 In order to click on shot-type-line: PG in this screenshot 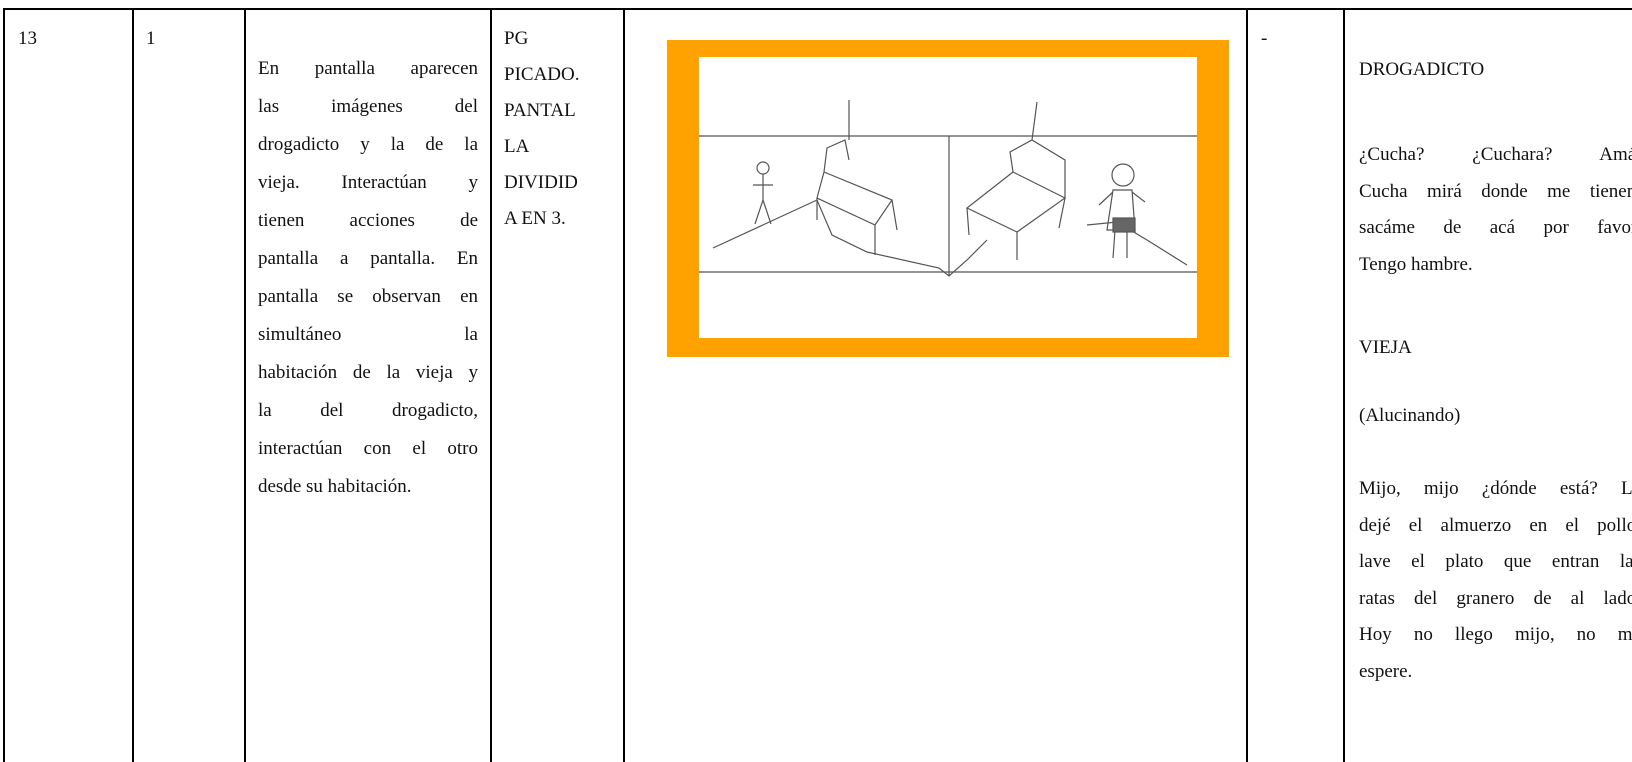, I will do `click(516, 38)`.